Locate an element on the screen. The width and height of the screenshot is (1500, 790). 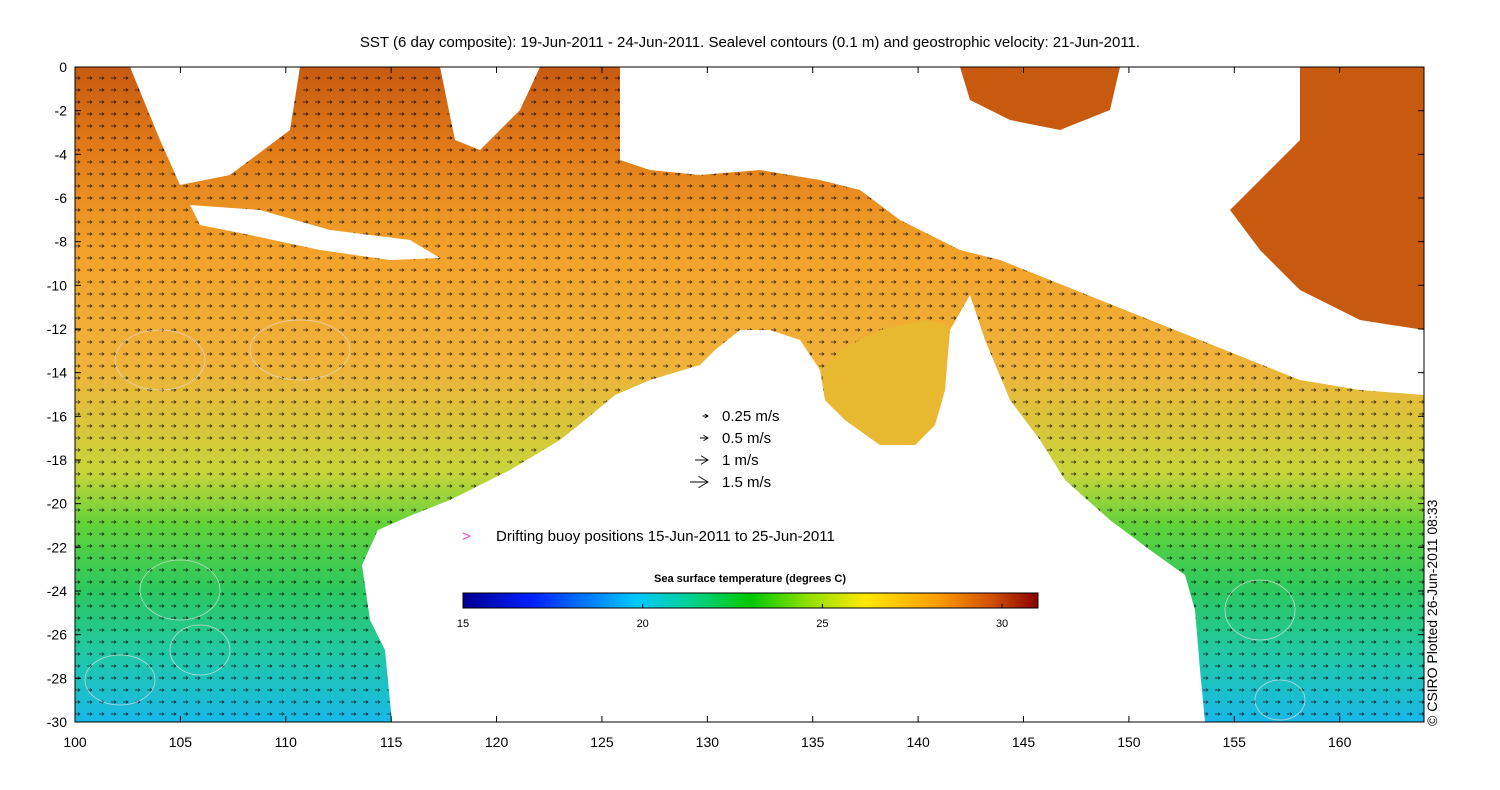
y-tick-label: -16 is located at coordinates (57, 416).